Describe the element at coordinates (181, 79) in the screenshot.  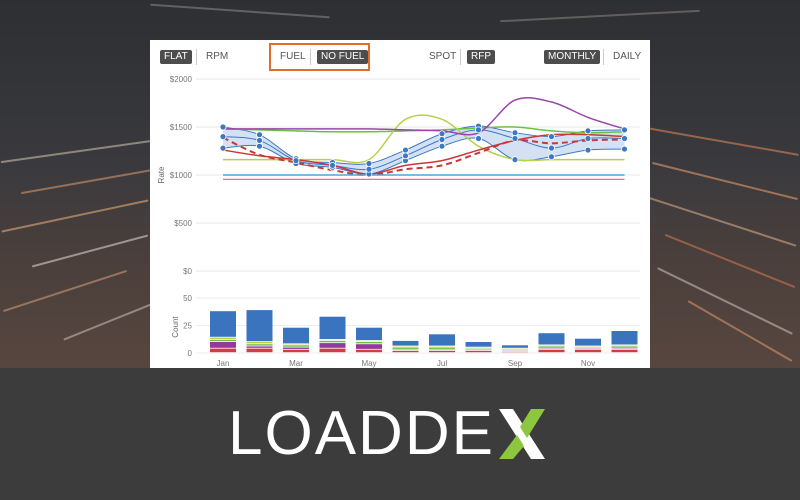
I see `rate-y-tick-label: $2000` at that location.